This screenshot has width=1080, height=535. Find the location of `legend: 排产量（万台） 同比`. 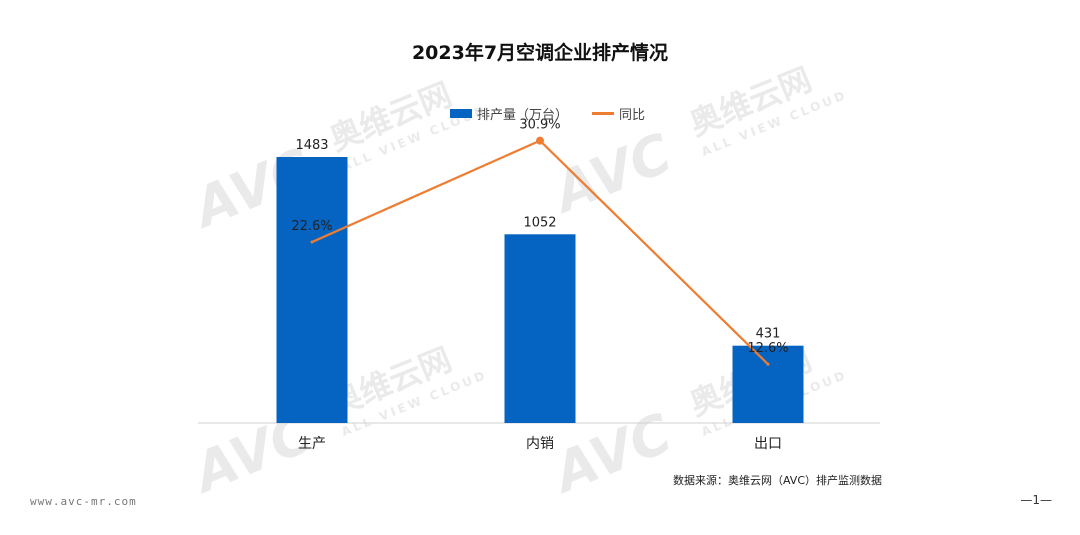

legend: 排产量（万台） 同比 is located at coordinates (559, 113).